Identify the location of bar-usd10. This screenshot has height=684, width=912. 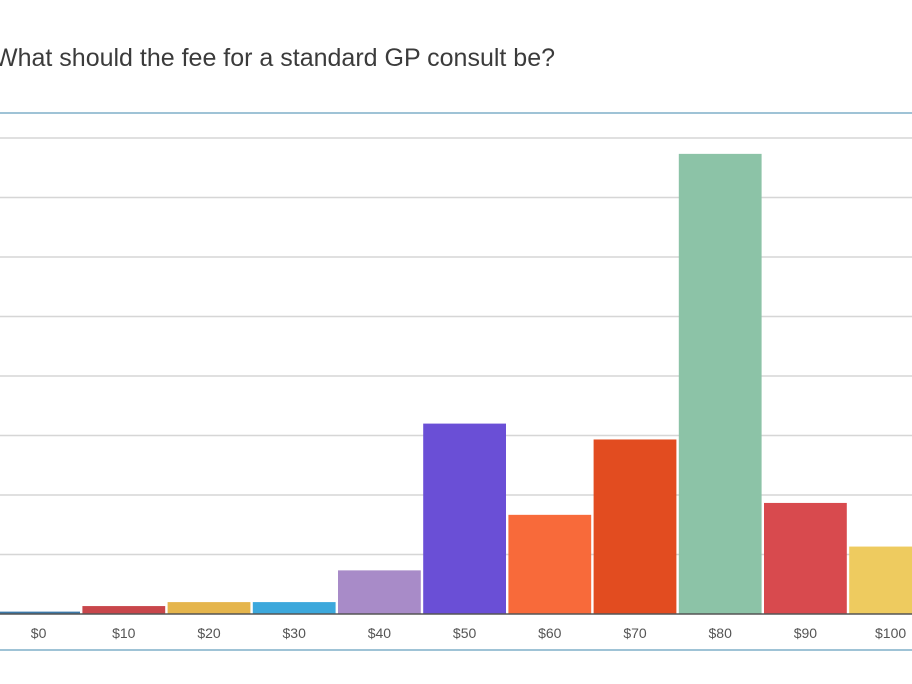
(124, 610).